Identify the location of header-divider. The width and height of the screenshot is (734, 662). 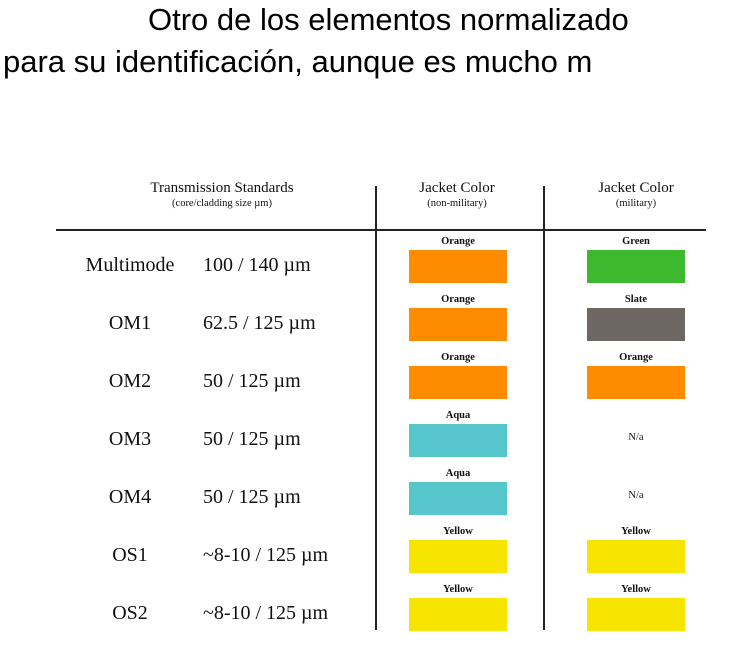
(381, 230).